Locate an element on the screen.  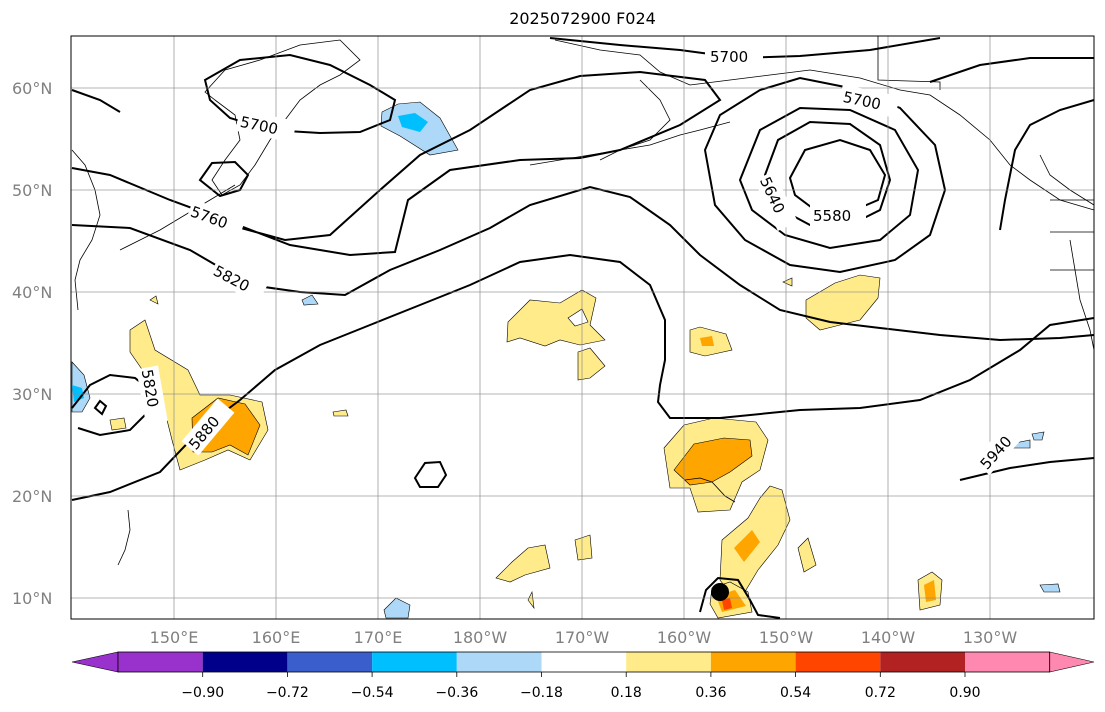
contour-closed-tiny is located at coordinates (100, 407).